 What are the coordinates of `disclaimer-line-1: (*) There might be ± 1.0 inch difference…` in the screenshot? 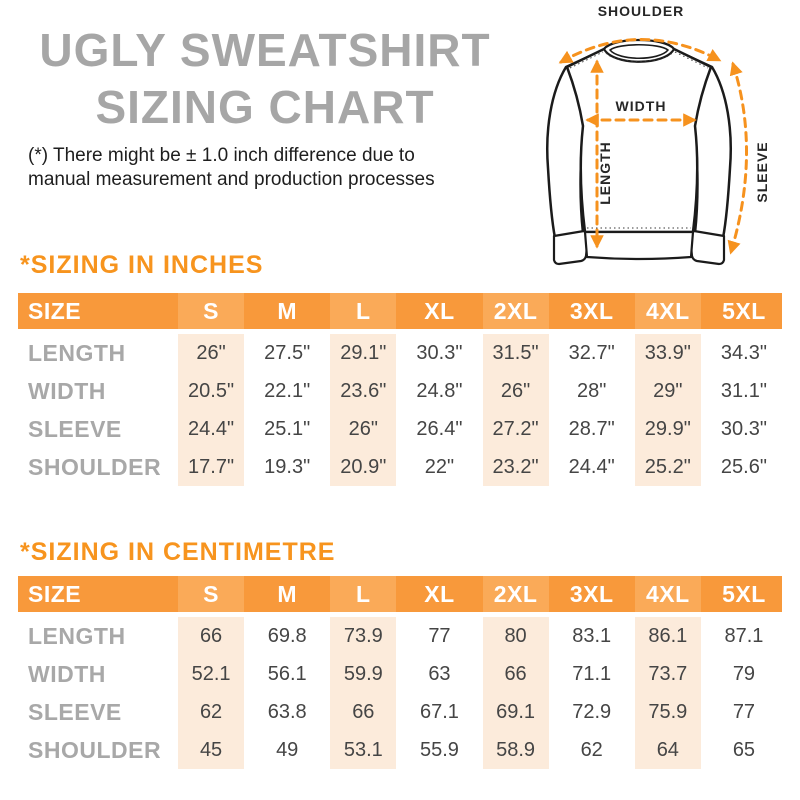 It's located at (221, 155).